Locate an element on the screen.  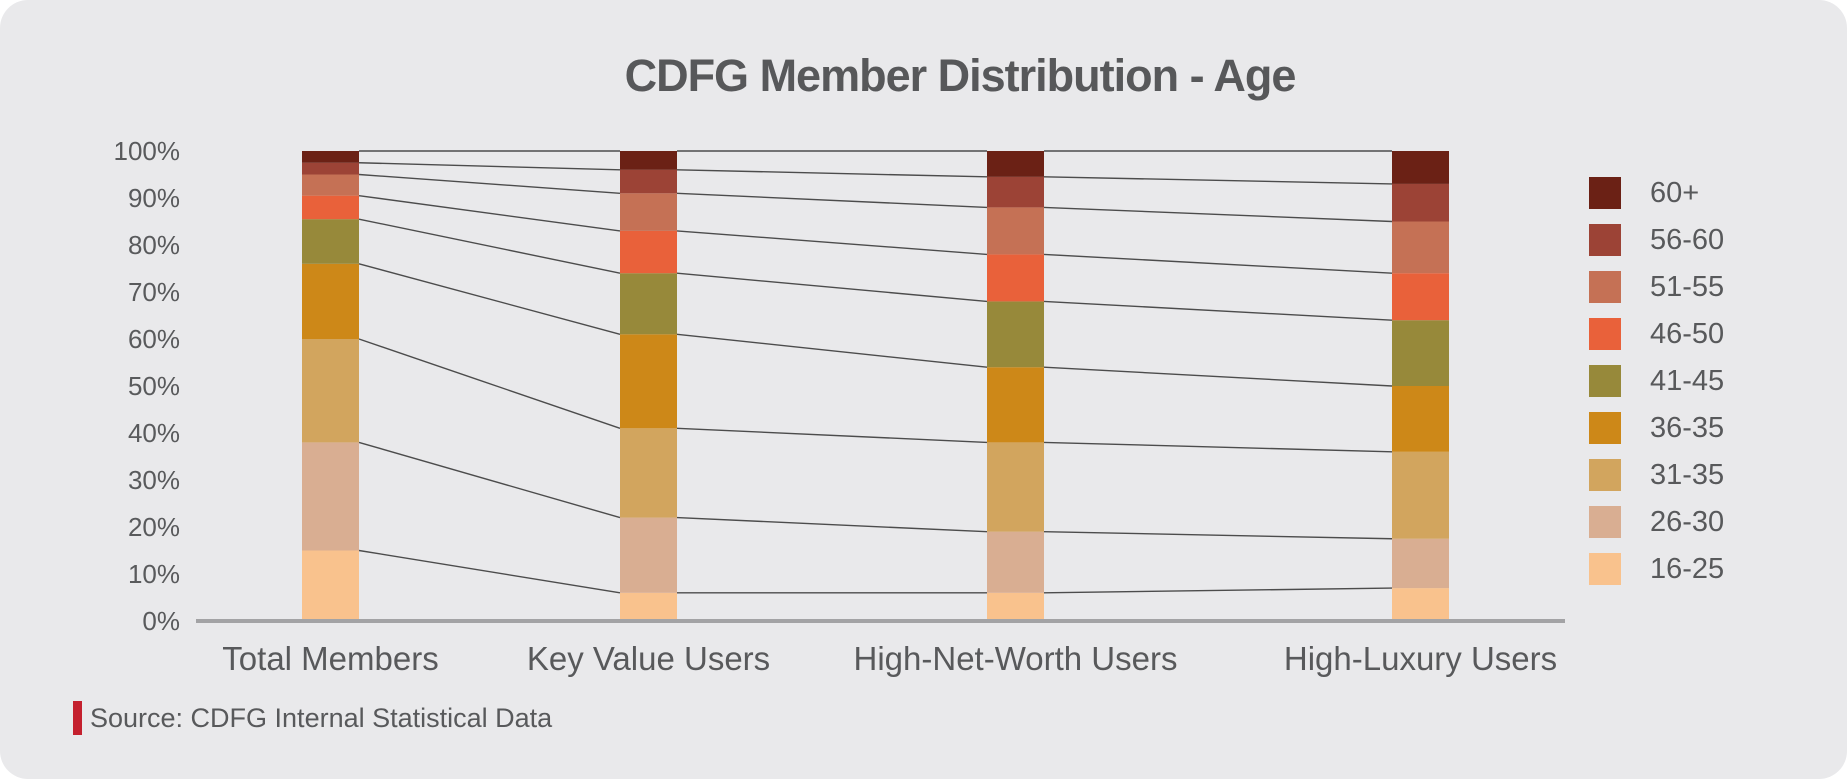
legend-item-51-55: 51-55 is located at coordinates (1656, 287).